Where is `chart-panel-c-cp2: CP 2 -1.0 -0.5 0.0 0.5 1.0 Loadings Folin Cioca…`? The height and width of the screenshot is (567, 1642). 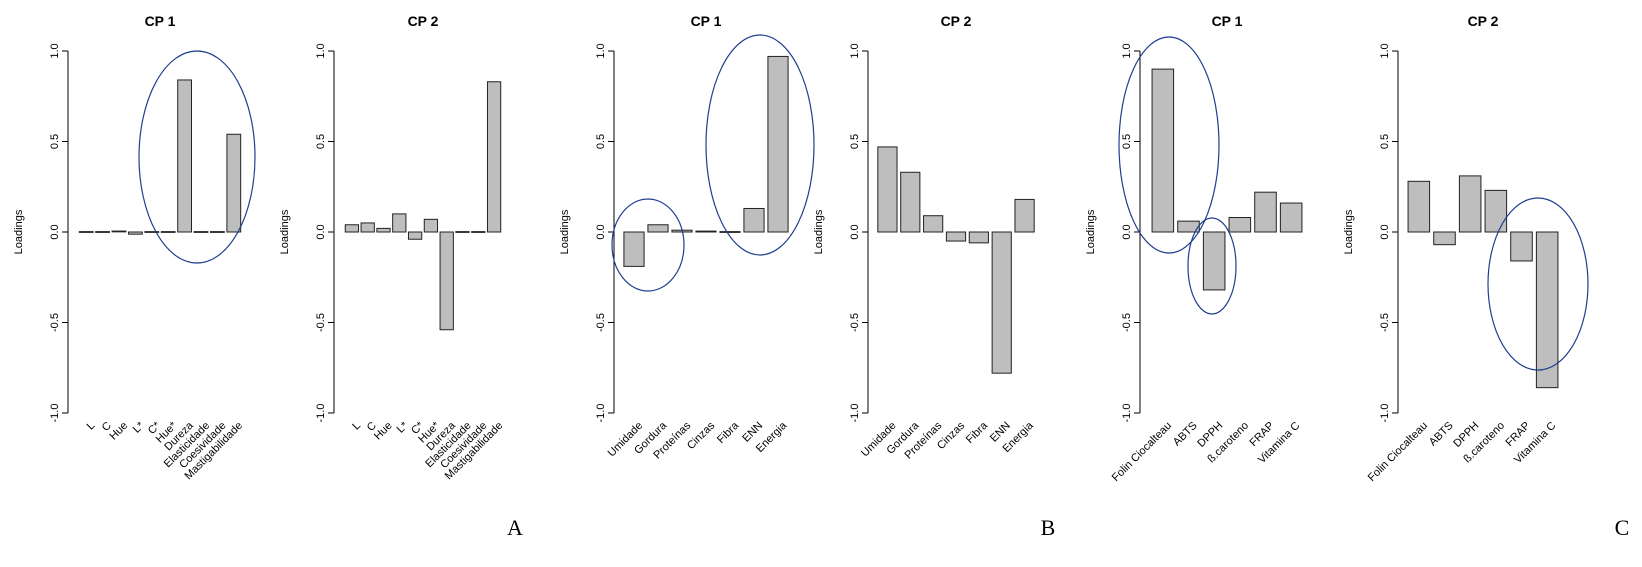
chart-panel-c-cp2: CP 2 -1.0 -0.5 0.0 0.5 1.0 Loadings Folin Cioca… is located at coordinates (1451, 248).